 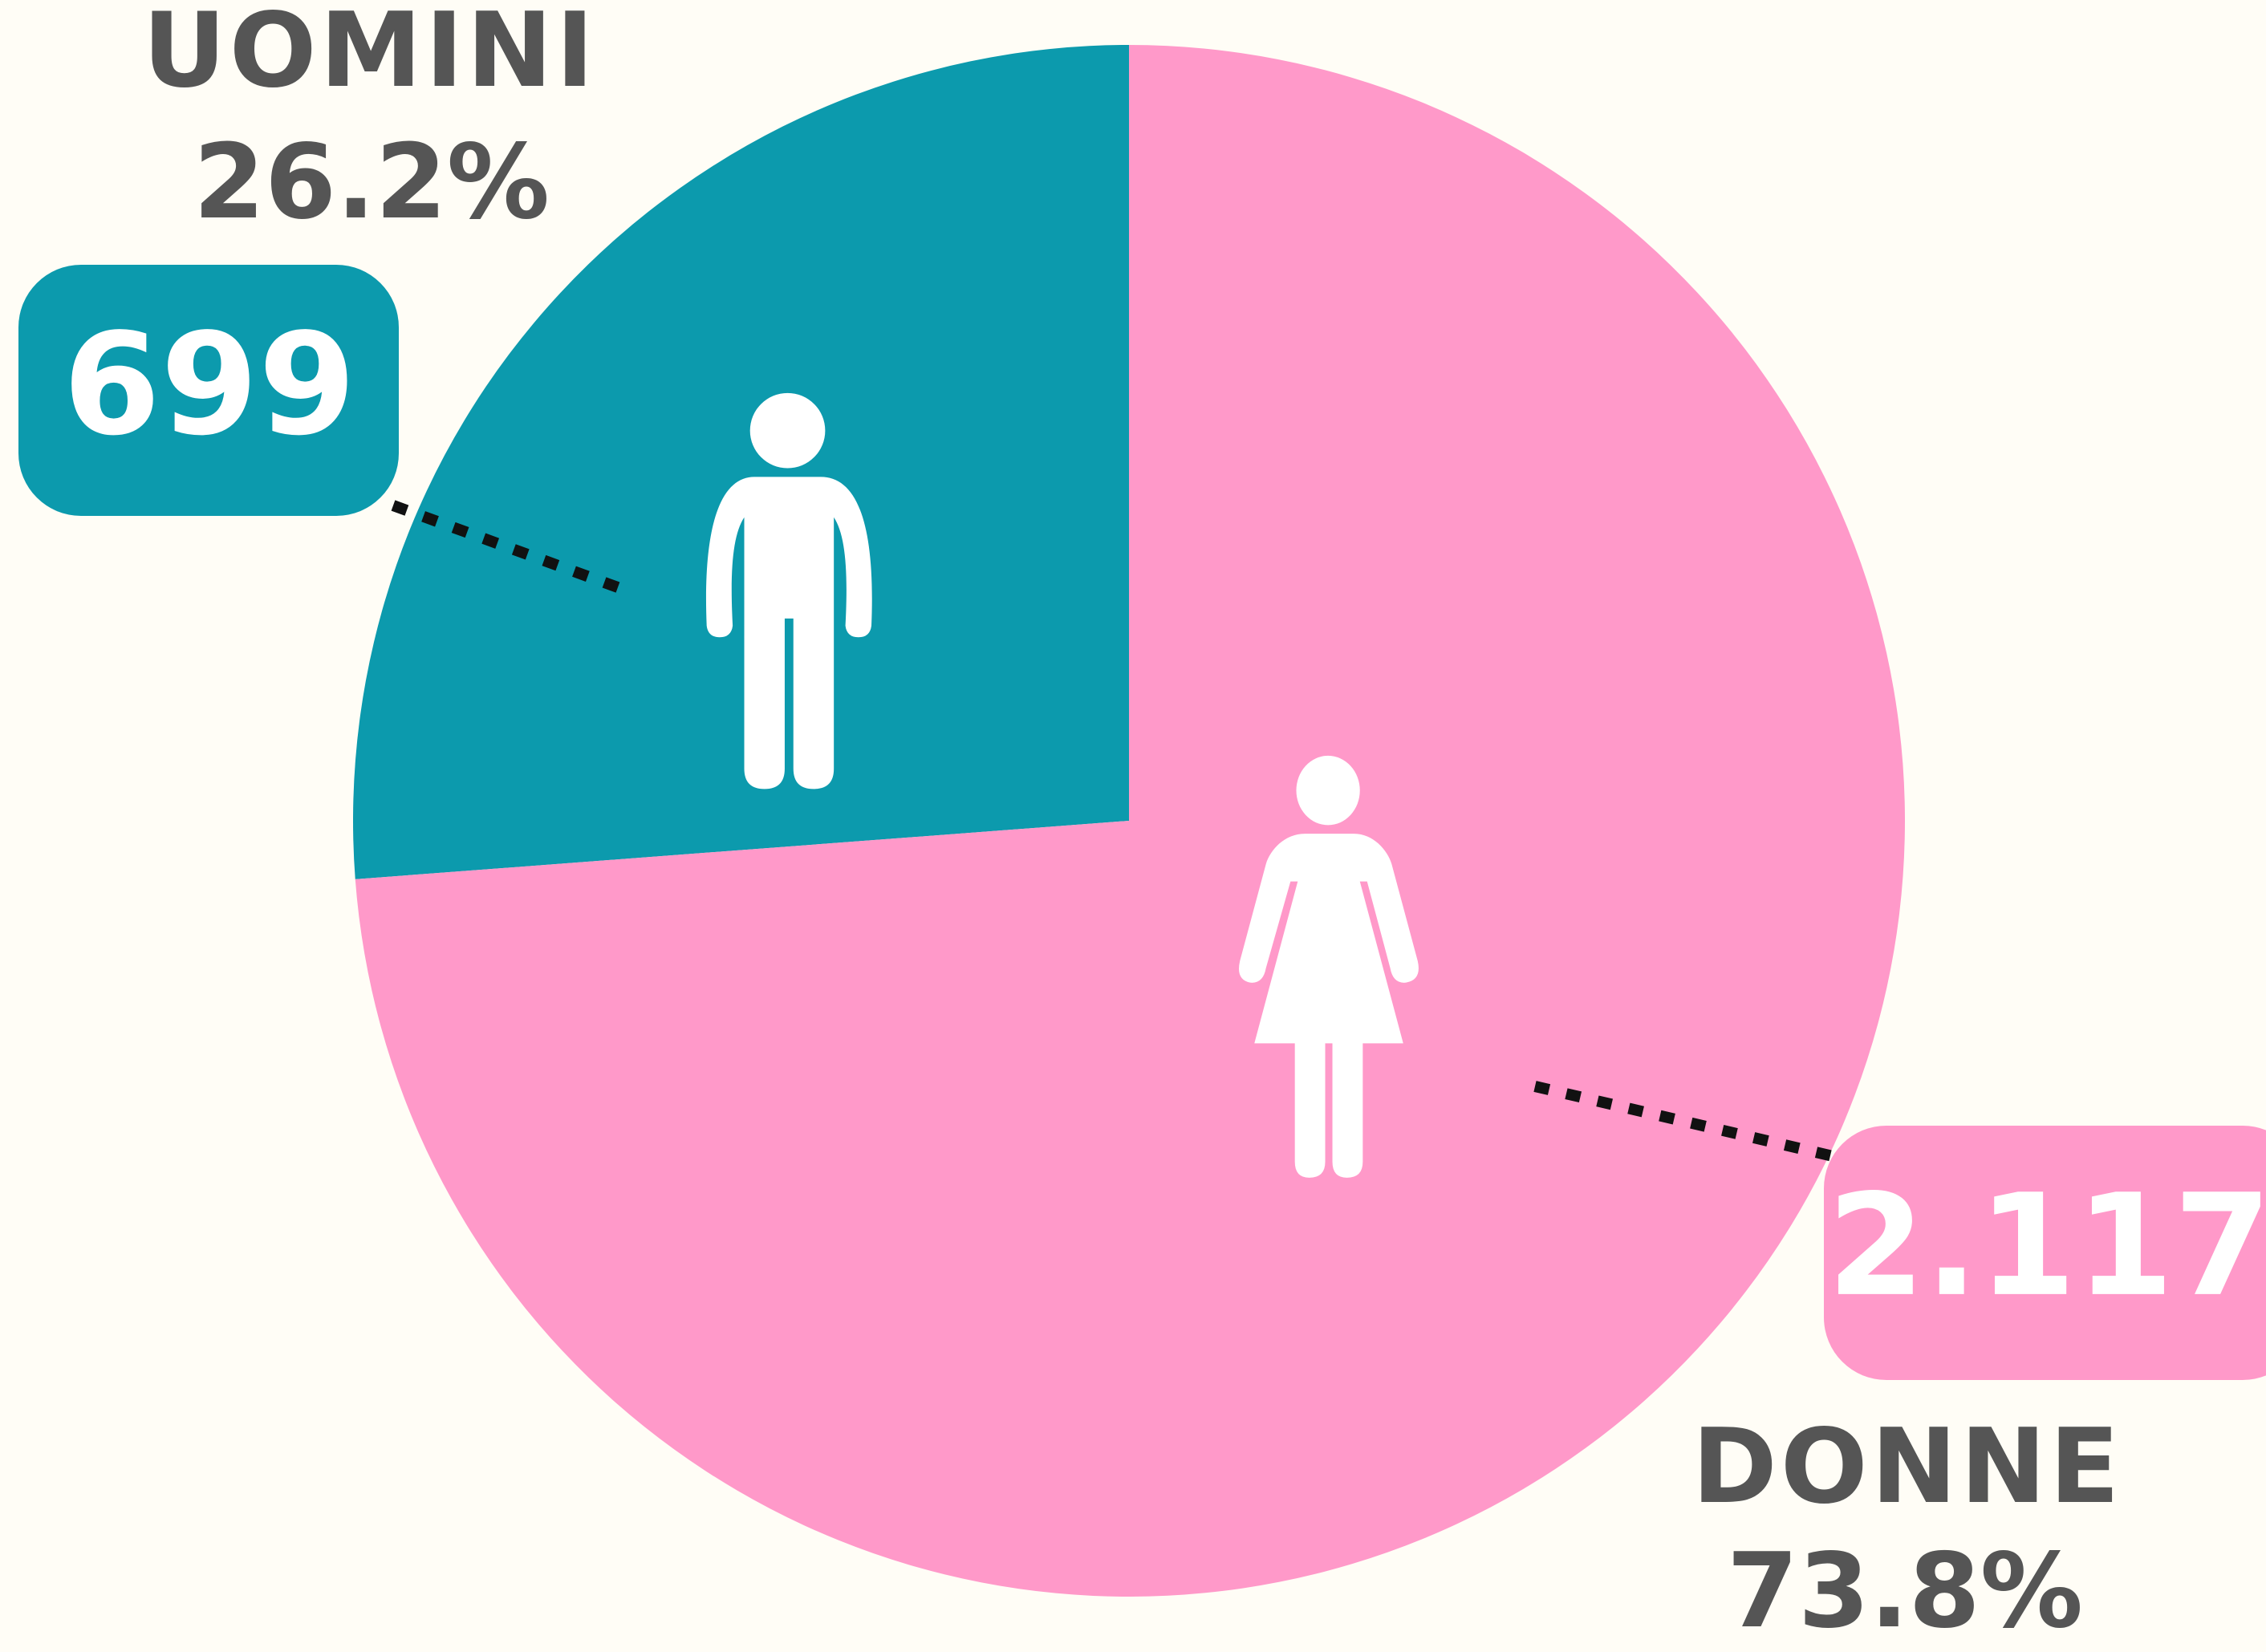 What do you see at coordinates (788, 590) in the screenshot?
I see `man-icon` at bounding box center [788, 590].